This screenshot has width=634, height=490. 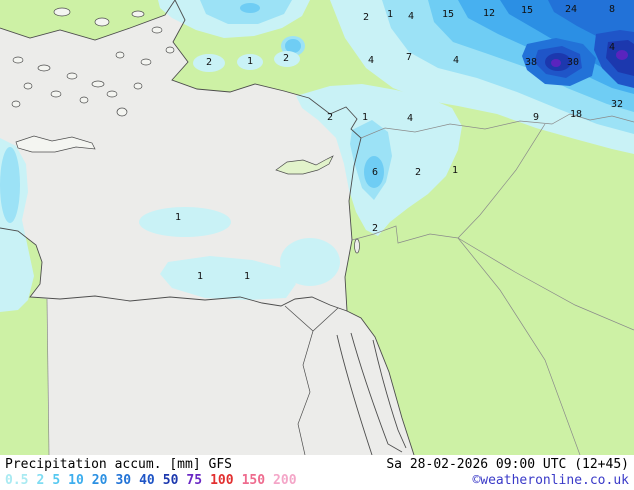 What do you see at coordinates (122, 112) in the screenshot?
I see `island-rhodes` at bounding box center [122, 112].